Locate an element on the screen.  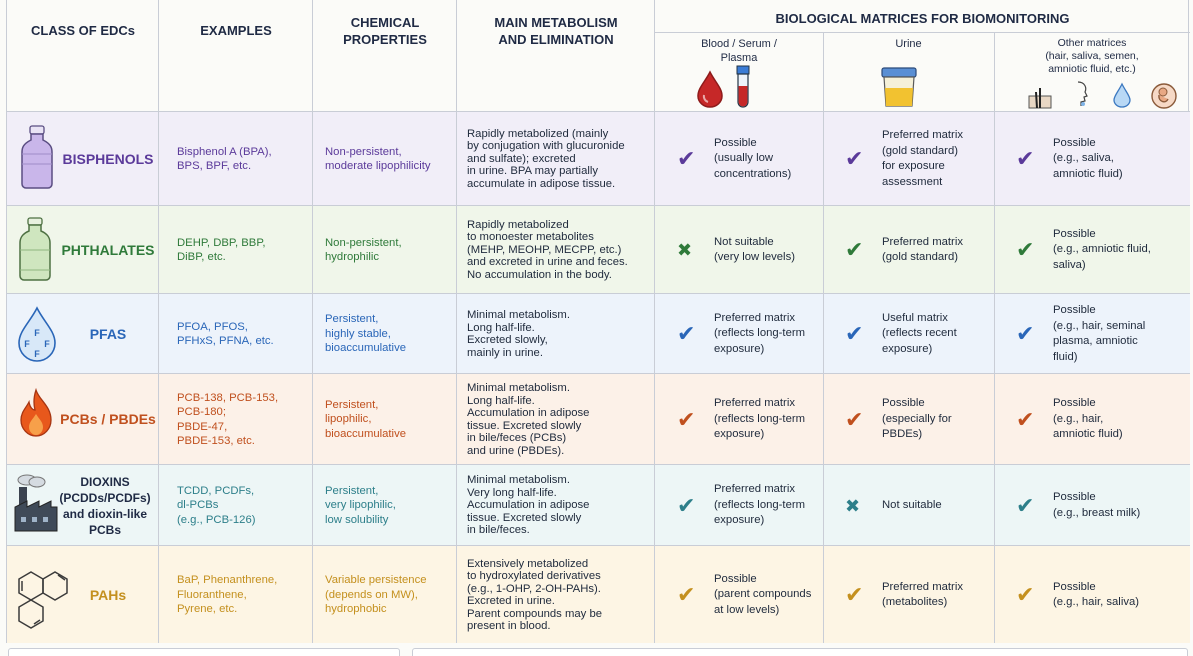
cell-text: Possible (e.g., hair, saliva) is located at coordinates (1108, 595).